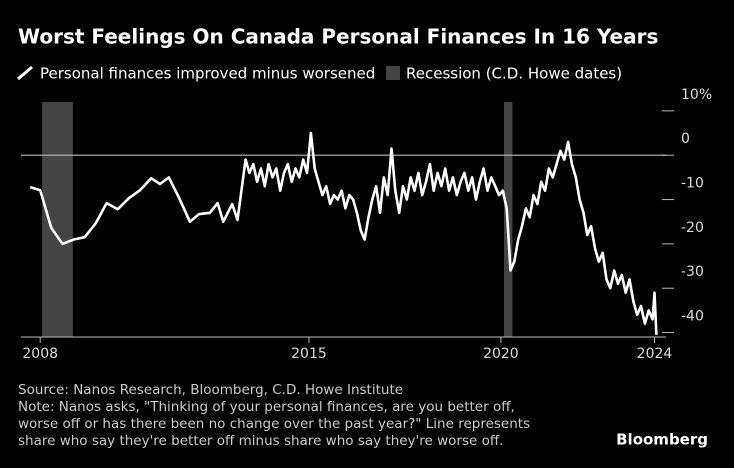  I want to click on x-tick-label: 2008, so click(40, 354).